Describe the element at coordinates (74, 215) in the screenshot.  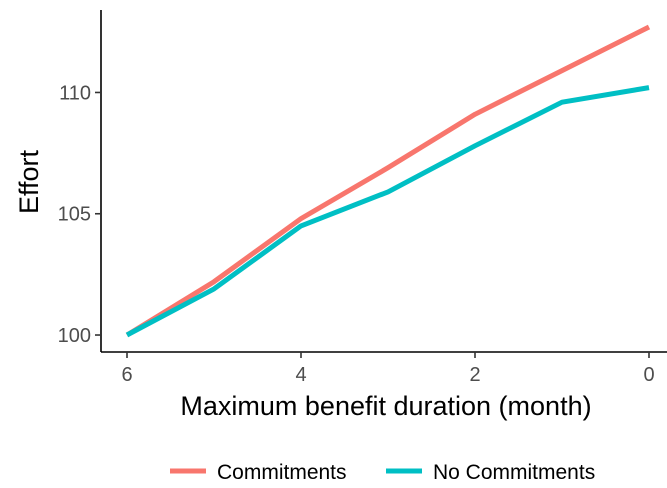
I see `y-tick-label: 105` at that location.